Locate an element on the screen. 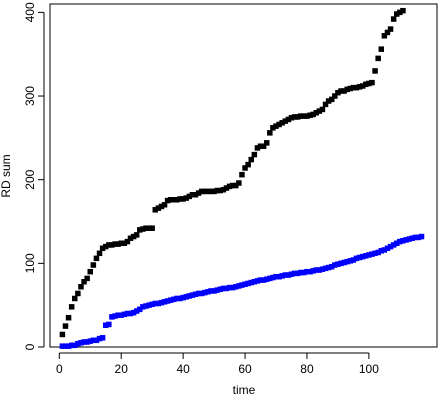 The height and width of the screenshot is (400, 440). x-tick-label: 40 is located at coordinates (183, 369).